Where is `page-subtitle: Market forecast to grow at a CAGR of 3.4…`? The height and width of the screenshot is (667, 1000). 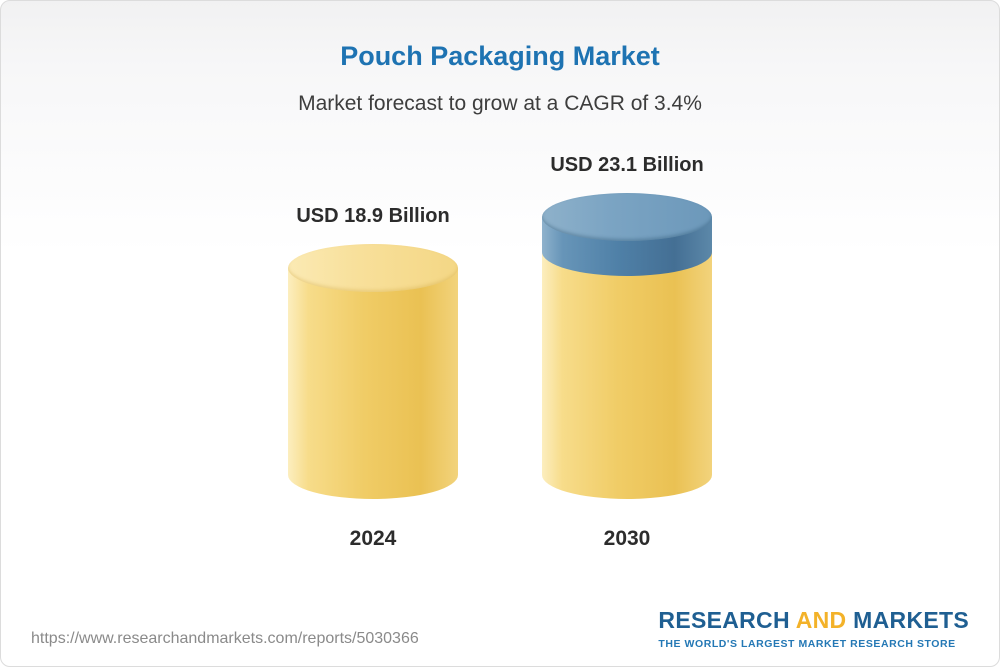
page-subtitle: Market forecast to grow at a CAGR of 3.4… is located at coordinates (500, 103).